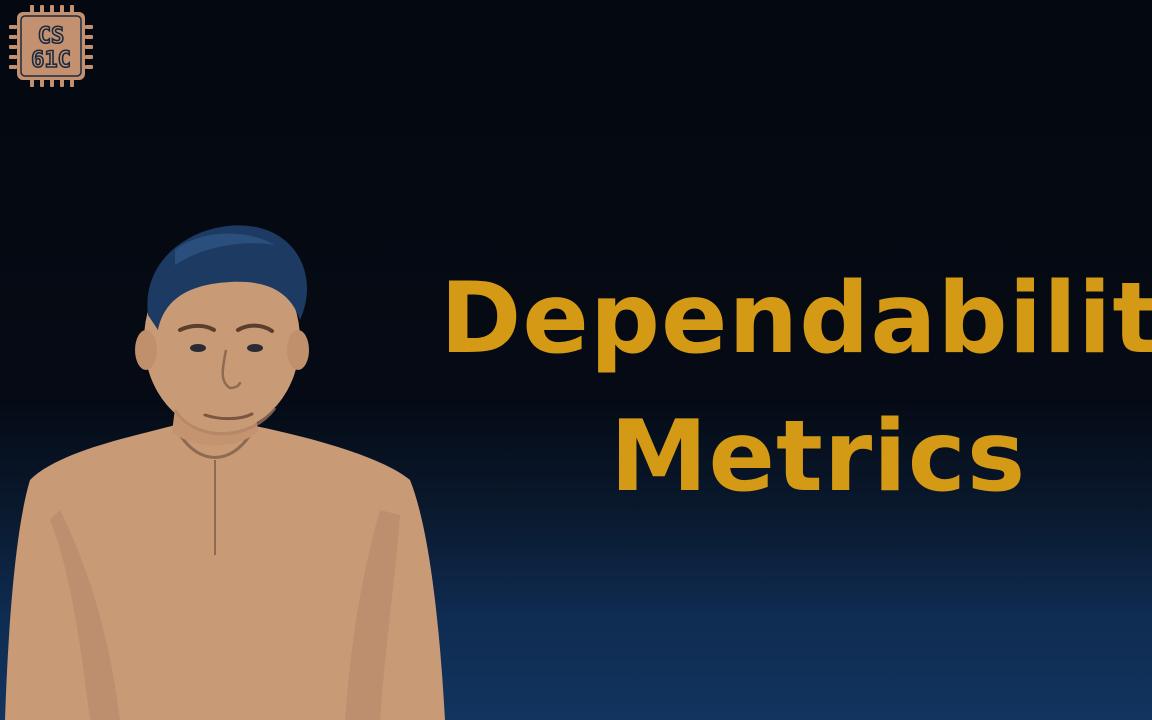 The width and height of the screenshot is (1152, 720). What do you see at coordinates (51, 36) in the screenshot?
I see `logo-text-cs: CS` at bounding box center [51, 36].